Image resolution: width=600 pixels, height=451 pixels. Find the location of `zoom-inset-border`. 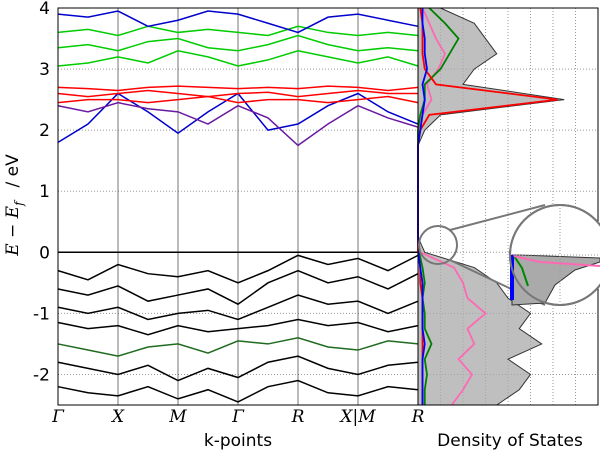

zoom-inset-border is located at coordinates (554, 255).